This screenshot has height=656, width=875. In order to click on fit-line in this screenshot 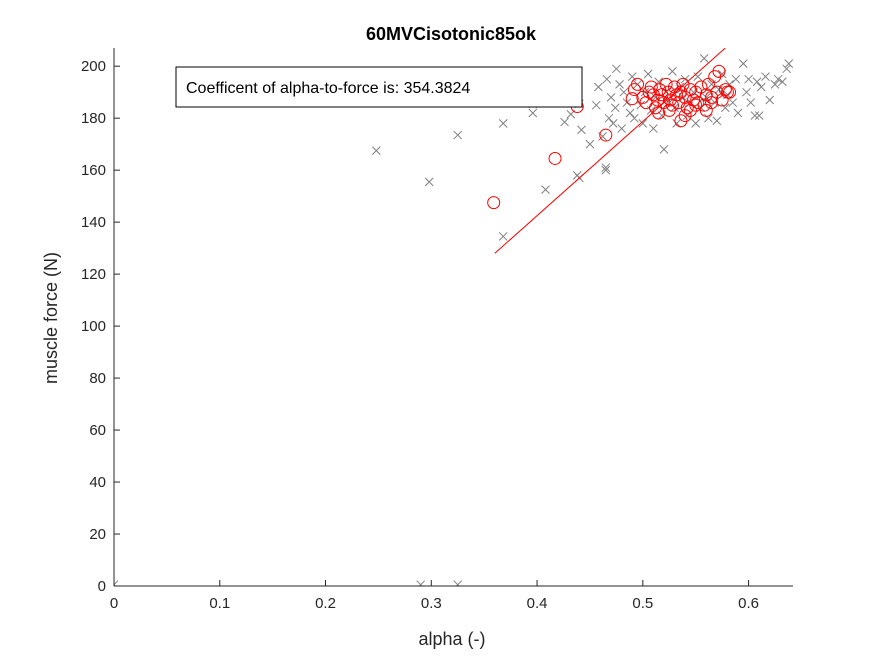, I will do `click(610, 151)`.